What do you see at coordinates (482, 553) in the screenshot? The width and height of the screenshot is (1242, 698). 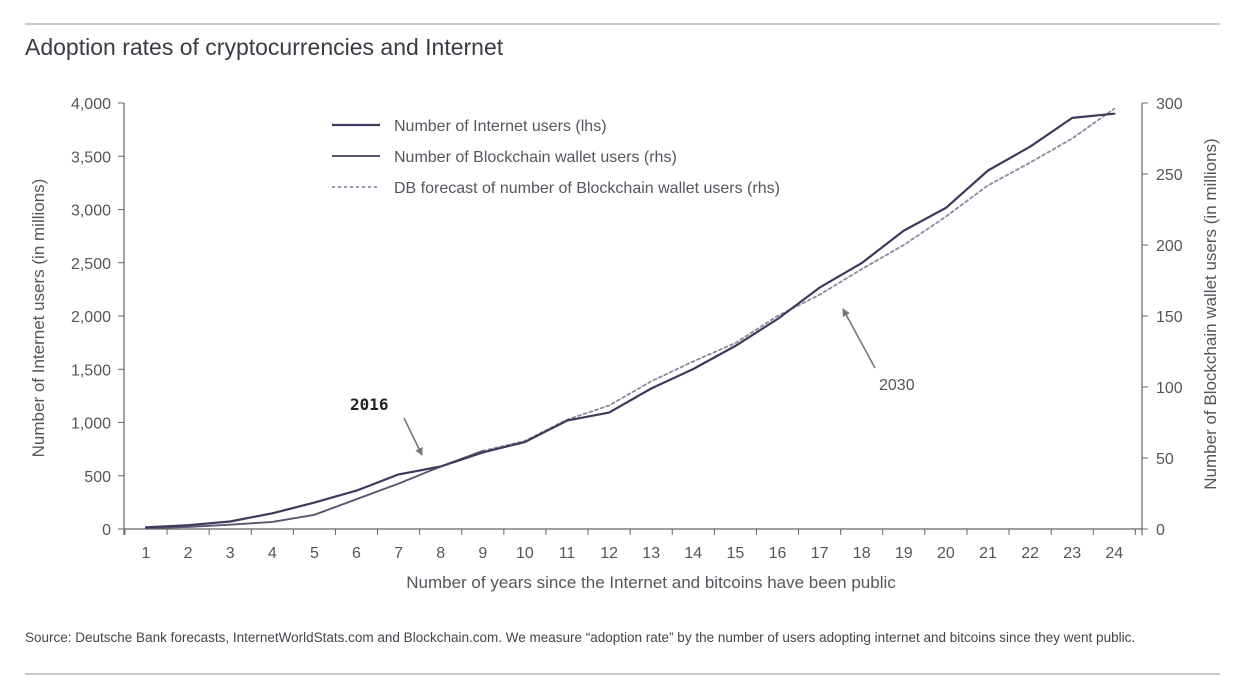 I see `x-tick-label: 9` at bounding box center [482, 553].